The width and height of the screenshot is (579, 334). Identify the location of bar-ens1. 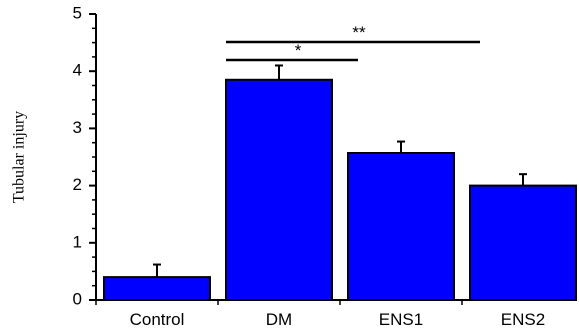
(401, 226).